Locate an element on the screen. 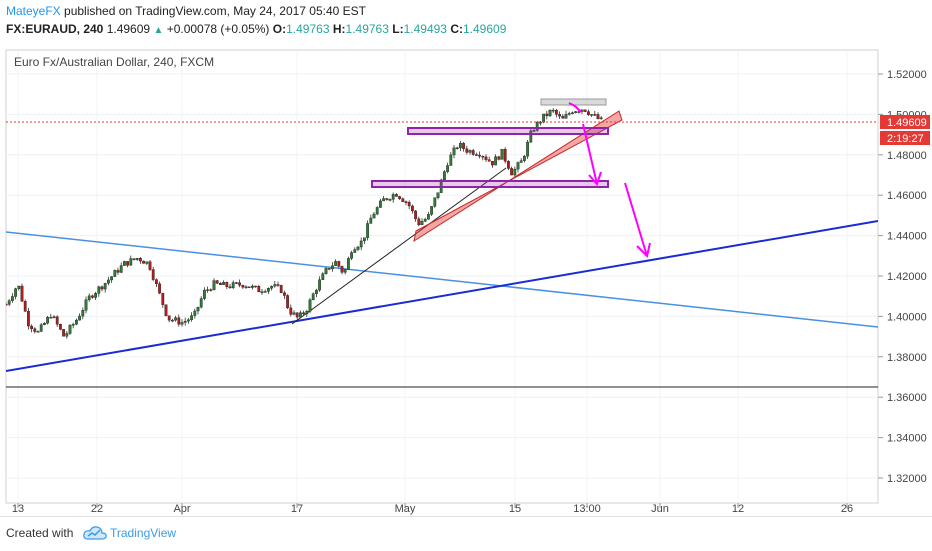  up-triangle-icon: ▲ is located at coordinates (158, 30).